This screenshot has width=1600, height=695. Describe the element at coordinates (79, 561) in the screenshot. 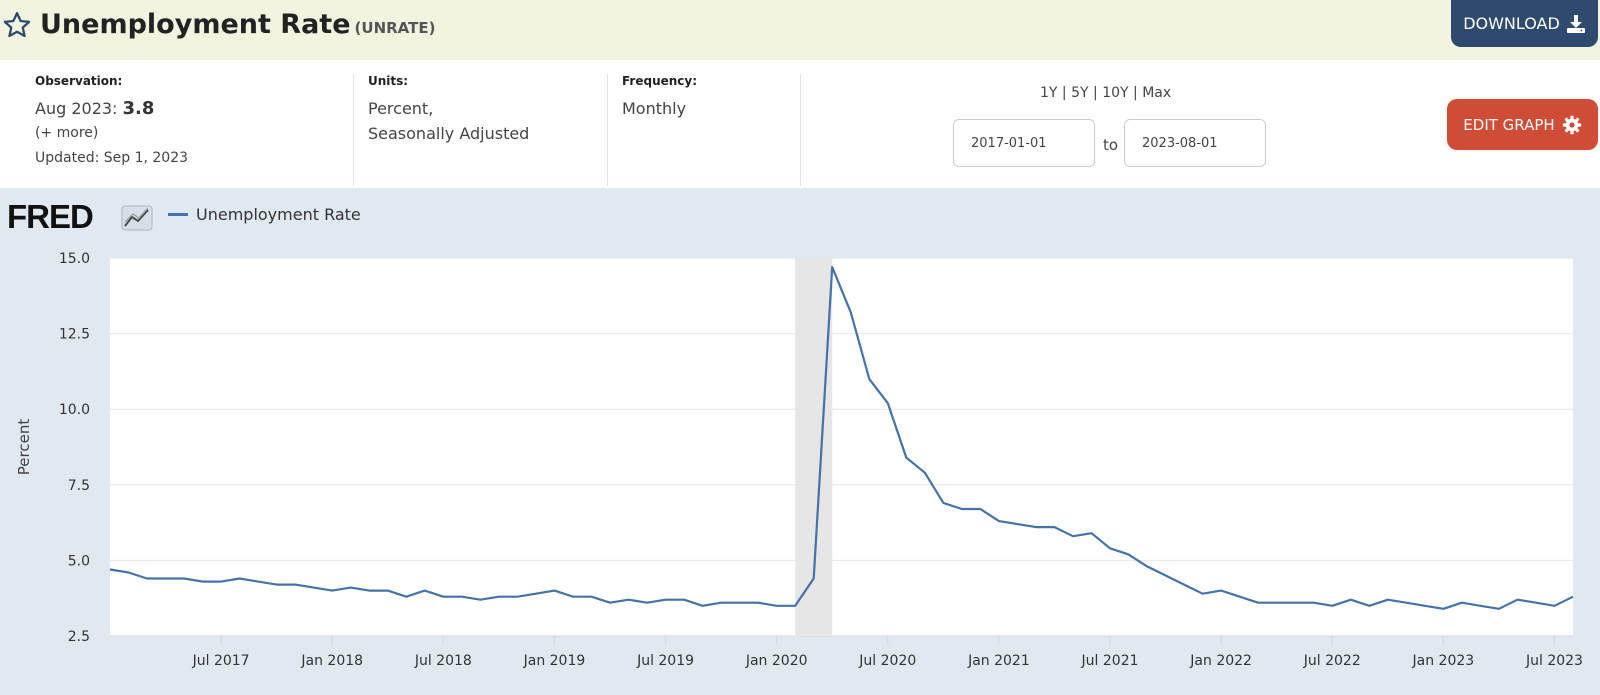

I see `y-tick-label: 5.0` at that location.